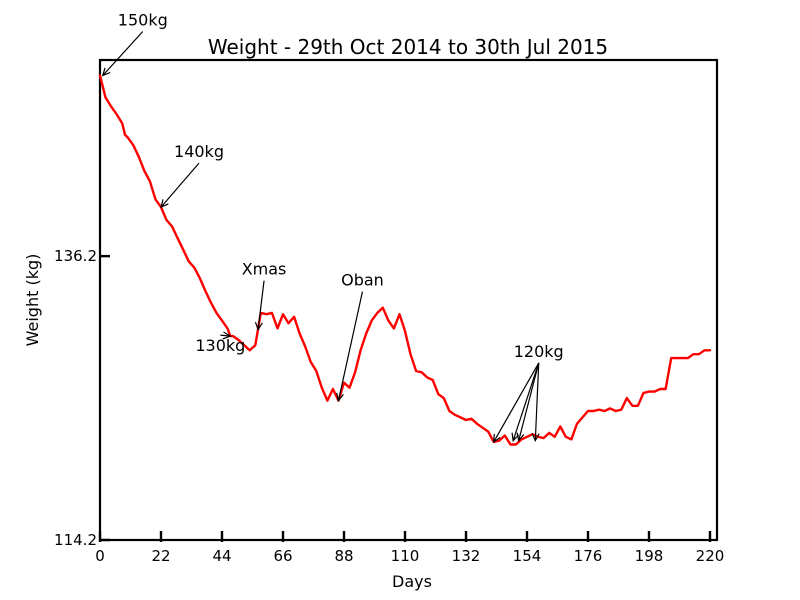 This screenshot has width=800, height=600. I want to click on x-axis-label: Days, so click(412, 581).